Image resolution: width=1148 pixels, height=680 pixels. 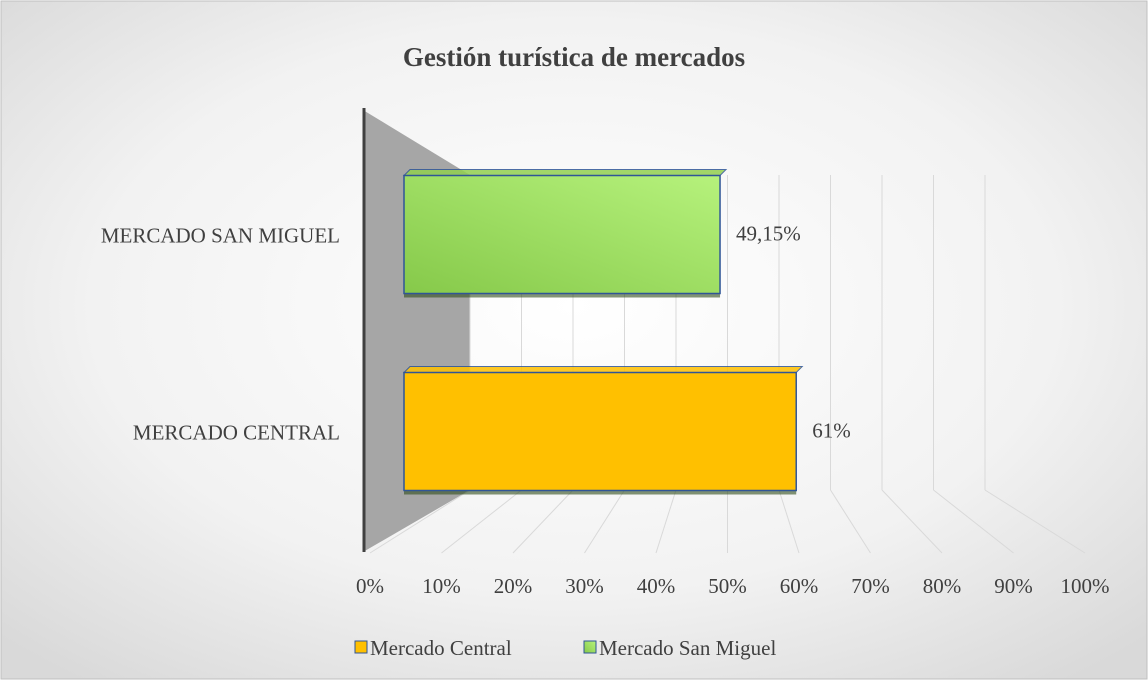 What do you see at coordinates (727, 586) in the screenshot?
I see `x-tick-label: 50%` at bounding box center [727, 586].